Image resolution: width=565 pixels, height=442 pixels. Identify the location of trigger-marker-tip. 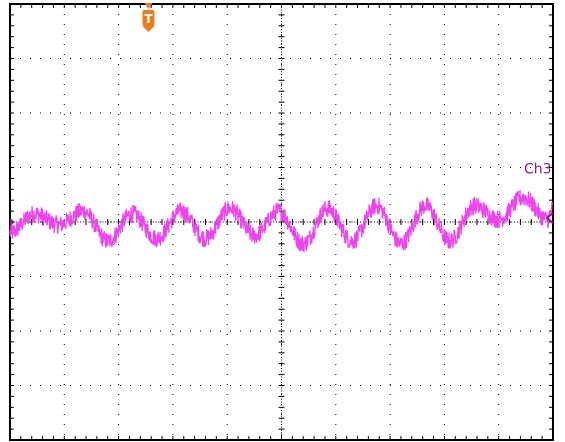
(148, 29).